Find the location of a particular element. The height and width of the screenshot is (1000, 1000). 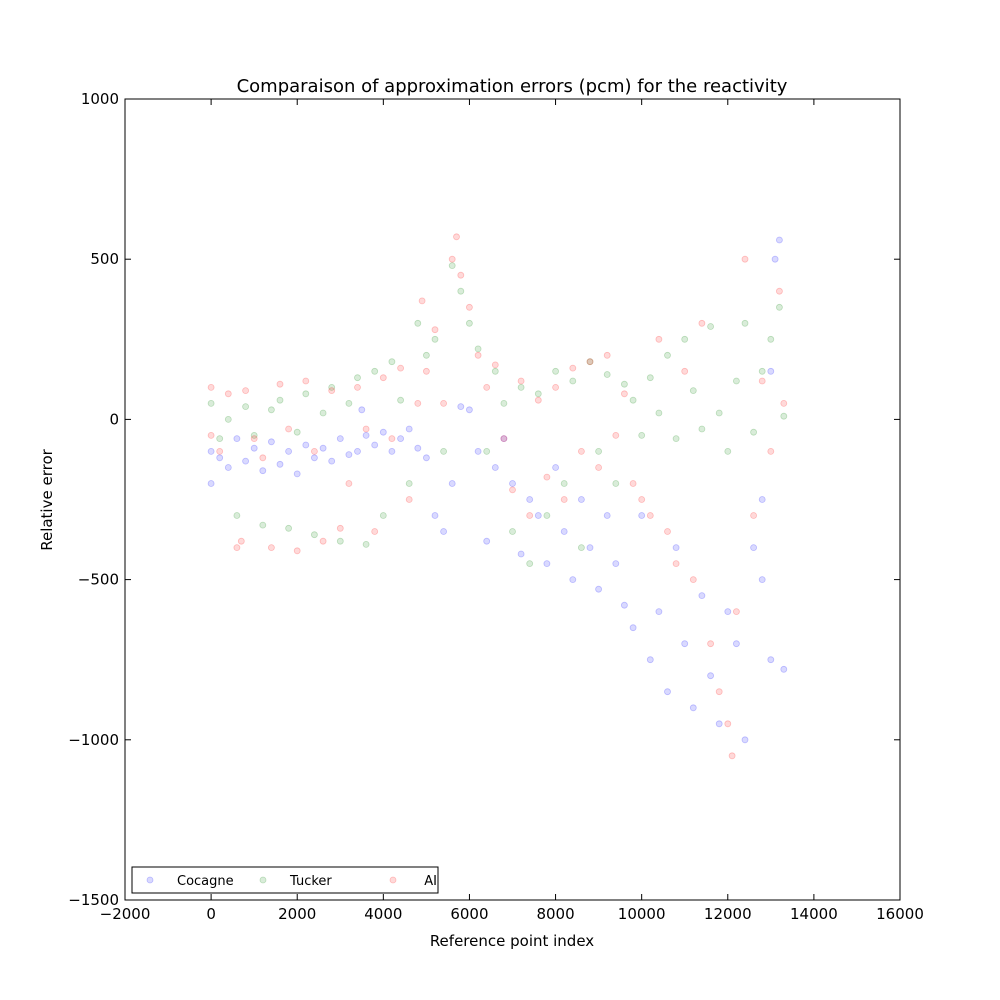

legend-marker-cocagne is located at coordinates (150, 880).